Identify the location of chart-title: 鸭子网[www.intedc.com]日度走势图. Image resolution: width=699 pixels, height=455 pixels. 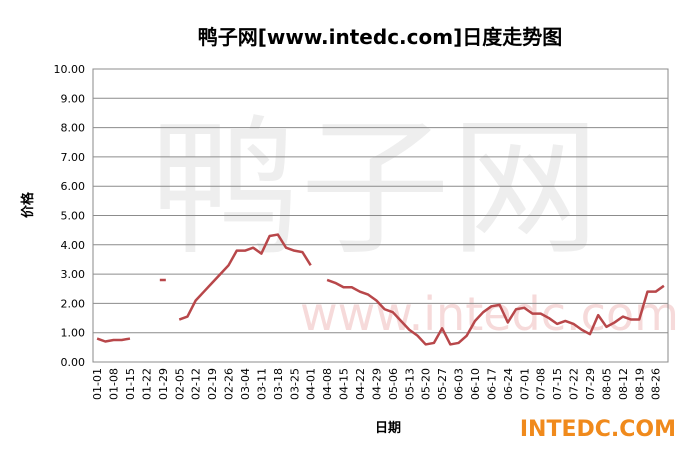
(380, 37).